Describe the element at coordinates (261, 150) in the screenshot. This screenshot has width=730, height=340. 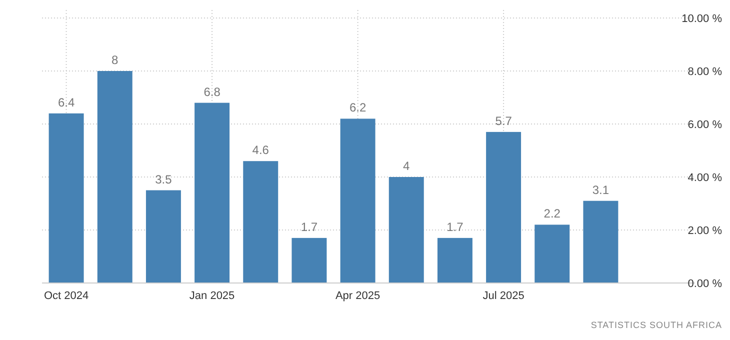
I see `data-label: 4.6` at that location.